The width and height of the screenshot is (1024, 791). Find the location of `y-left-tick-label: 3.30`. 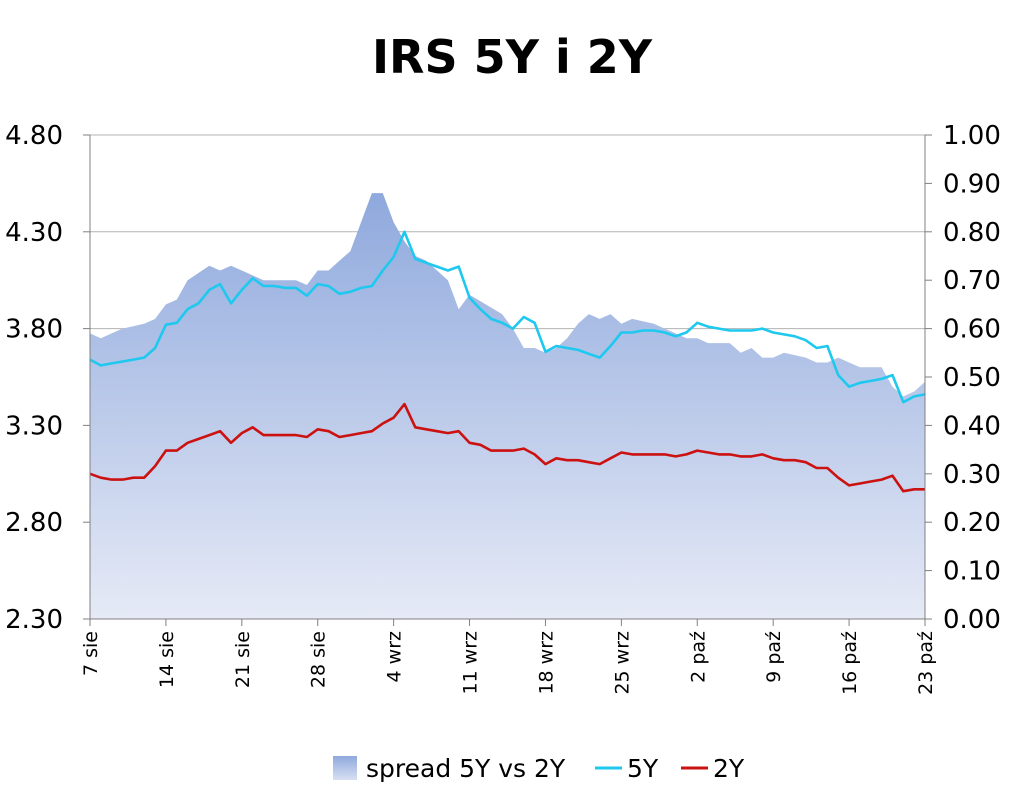

y-left-tick-label: 3.30 is located at coordinates (34, 426).